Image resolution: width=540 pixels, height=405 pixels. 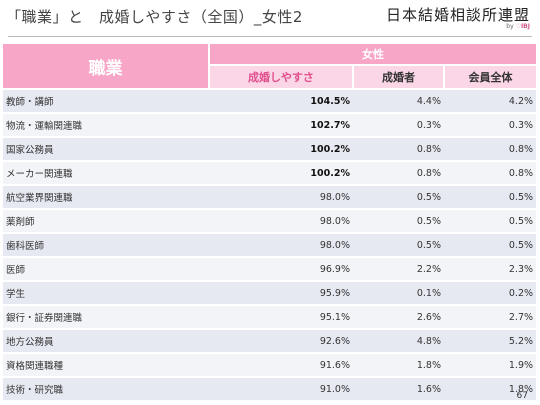 I want to click on category-cell: 物流・運輸関連職, so click(x=106, y=124).